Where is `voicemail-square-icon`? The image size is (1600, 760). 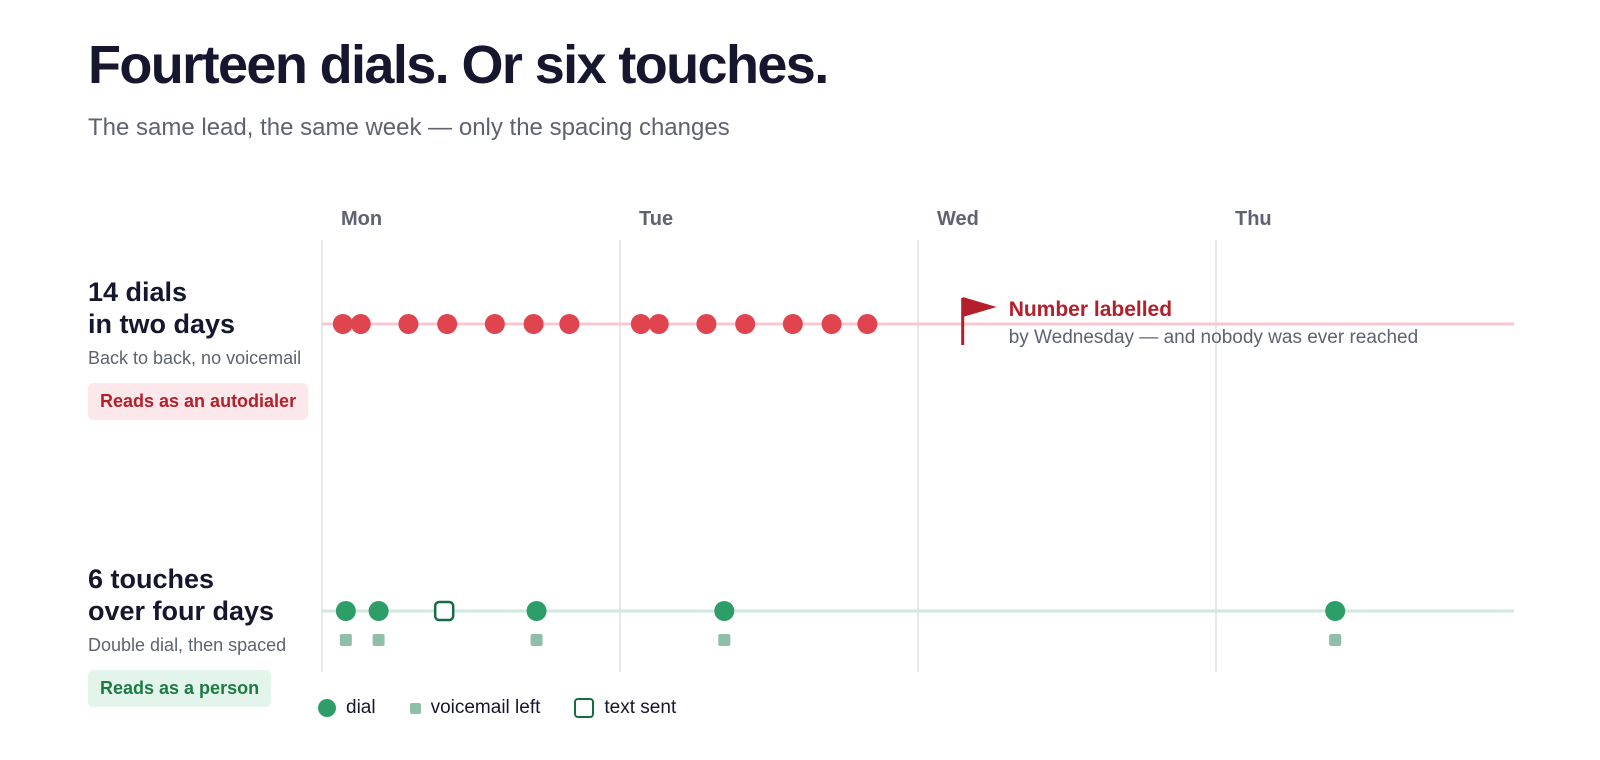
voicemail-square-icon is located at coordinates (415, 708).